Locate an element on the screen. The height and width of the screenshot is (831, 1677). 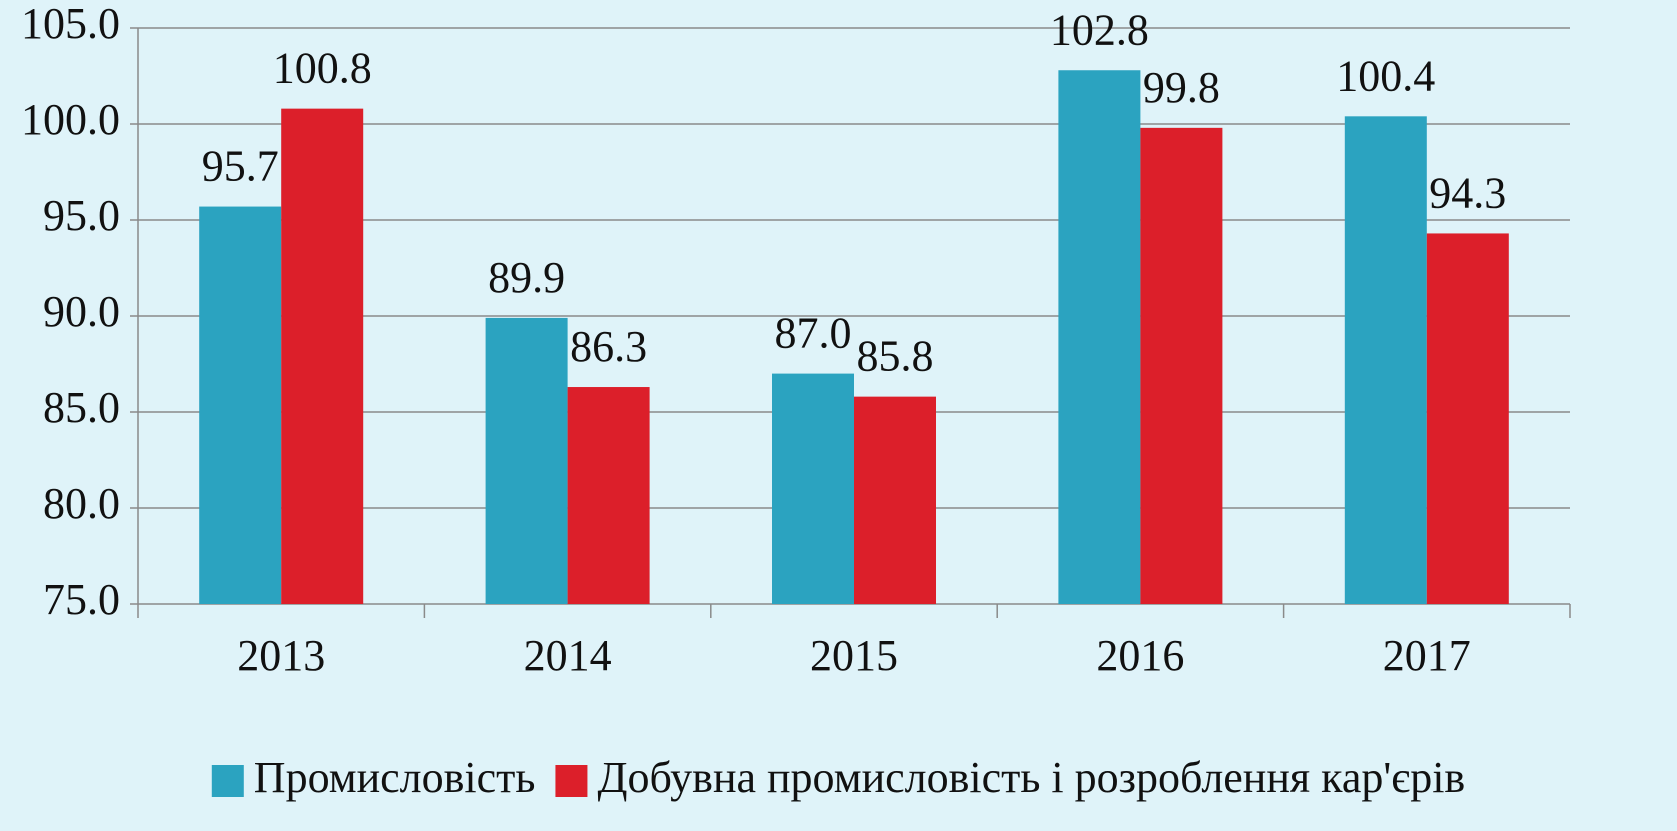
value-label: 94.3 is located at coordinates (1467, 193).